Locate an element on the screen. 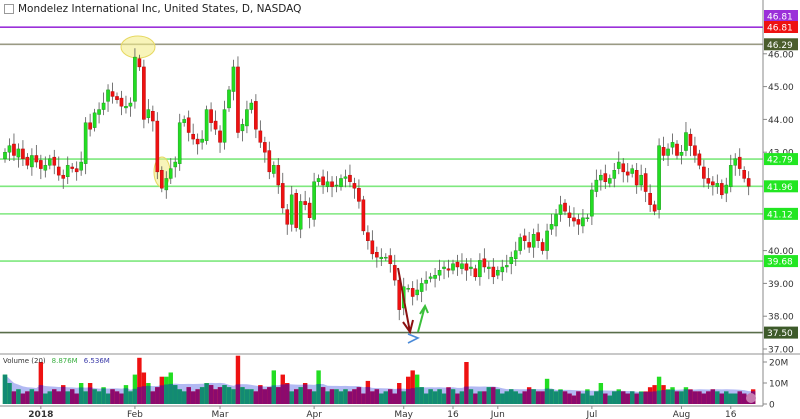  time-axis: 2018 Feb Mar Apr May 16 Jun Jul Aug 16 is located at coordinates (382, 412).